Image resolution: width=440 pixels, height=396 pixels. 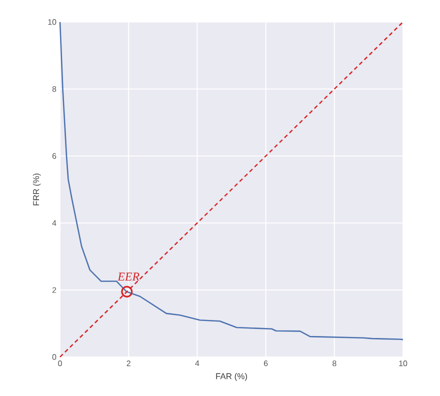 What do you see at coordinates (231, 377) in the screenshot?
I see `x-axis-title: FAR (%)` at bounding box center [231, 377].